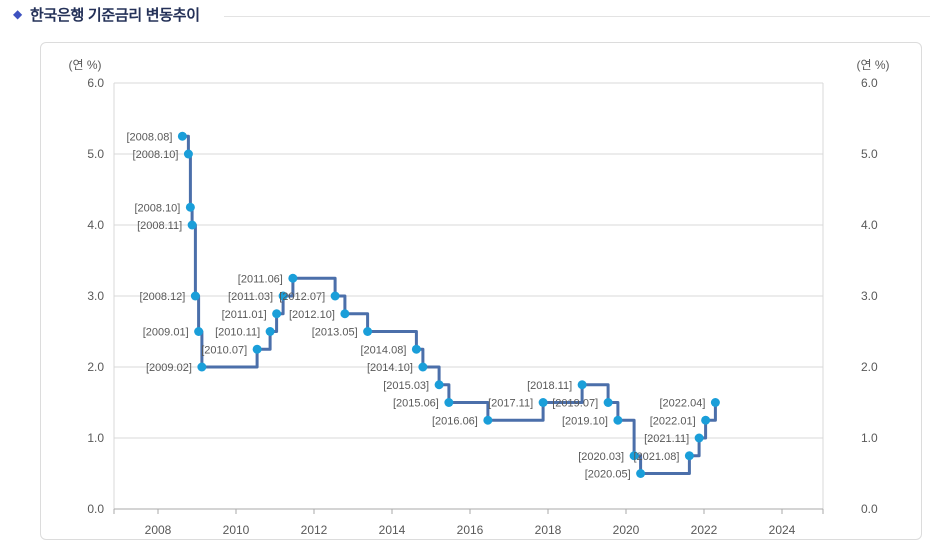 This screenshot has width=938, height=546. Describe the element at coordinates (302, 297) in the screenshot. I see `data-point-label: [2012.07]` at that location.